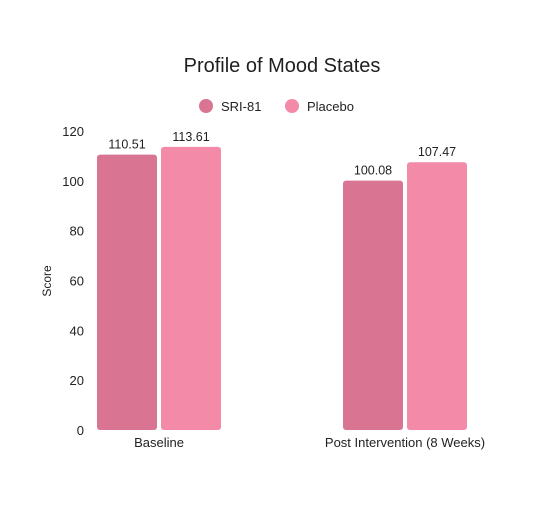  Describe the element at coordinates (282, 154) in the screenshot. I see `data-labels: 110.51 100.08 113.61 107.47` at that location.